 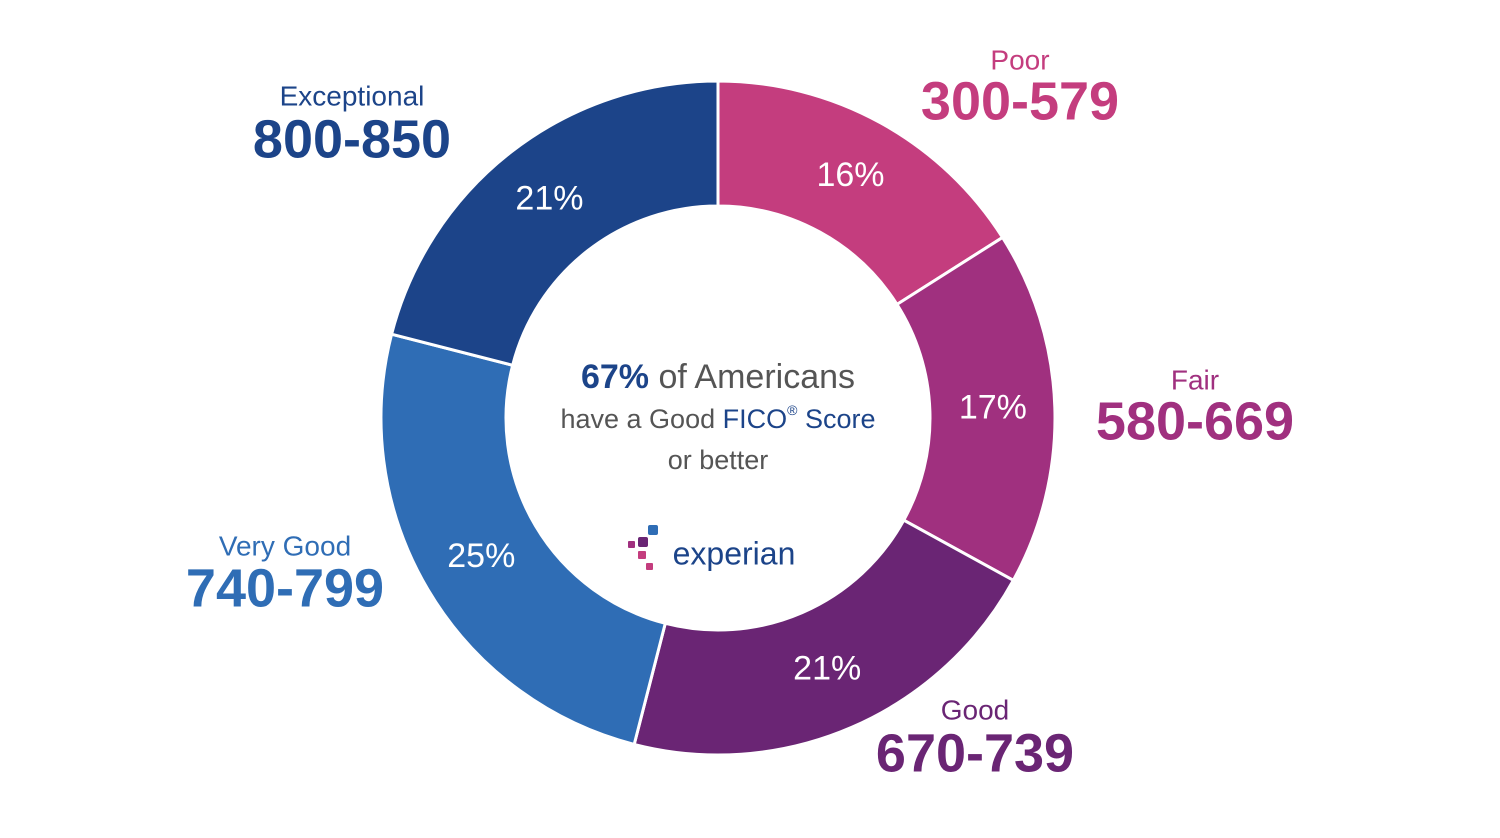 I want to click on center-text: have a Good, so click(x=637, y=419).